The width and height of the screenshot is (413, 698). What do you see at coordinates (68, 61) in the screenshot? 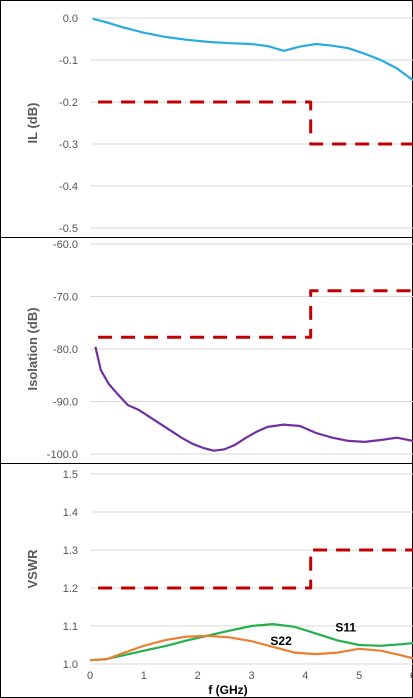
I see `y-tick-label: -0.1` at bounding box center [68, 61].